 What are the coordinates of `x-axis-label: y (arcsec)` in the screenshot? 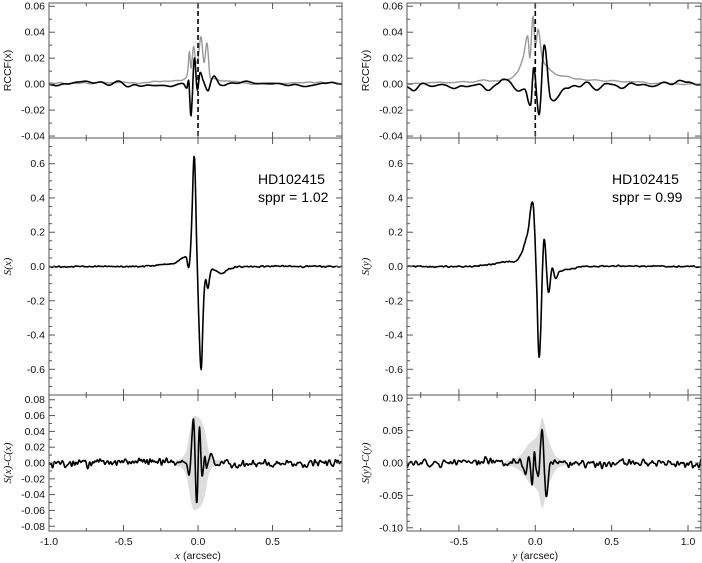 It's located at (534, 556).